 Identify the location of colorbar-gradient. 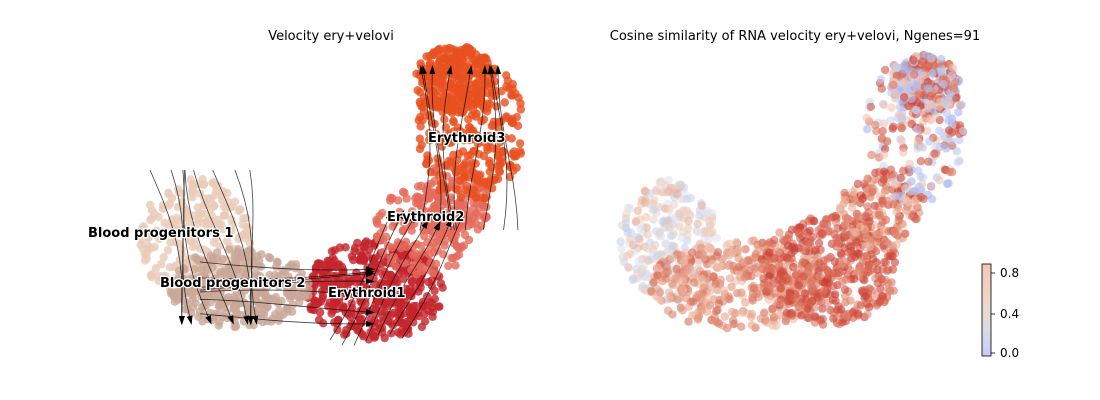
(986, 310).